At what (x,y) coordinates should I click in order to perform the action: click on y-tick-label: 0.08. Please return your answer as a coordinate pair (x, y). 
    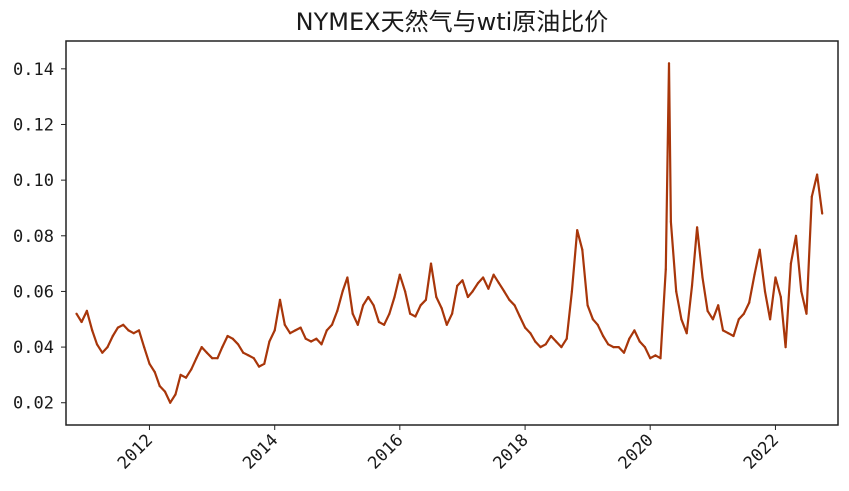
    Looking at the image, I should click on (33, 237).